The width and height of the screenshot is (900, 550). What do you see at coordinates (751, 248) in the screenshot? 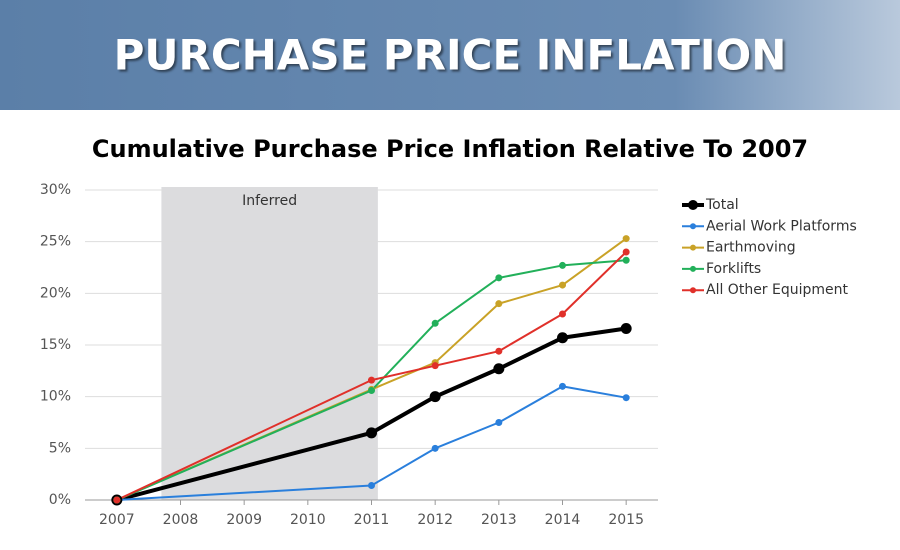
I see `legend-label: Earthmoving` at bounding box center [751, 248].